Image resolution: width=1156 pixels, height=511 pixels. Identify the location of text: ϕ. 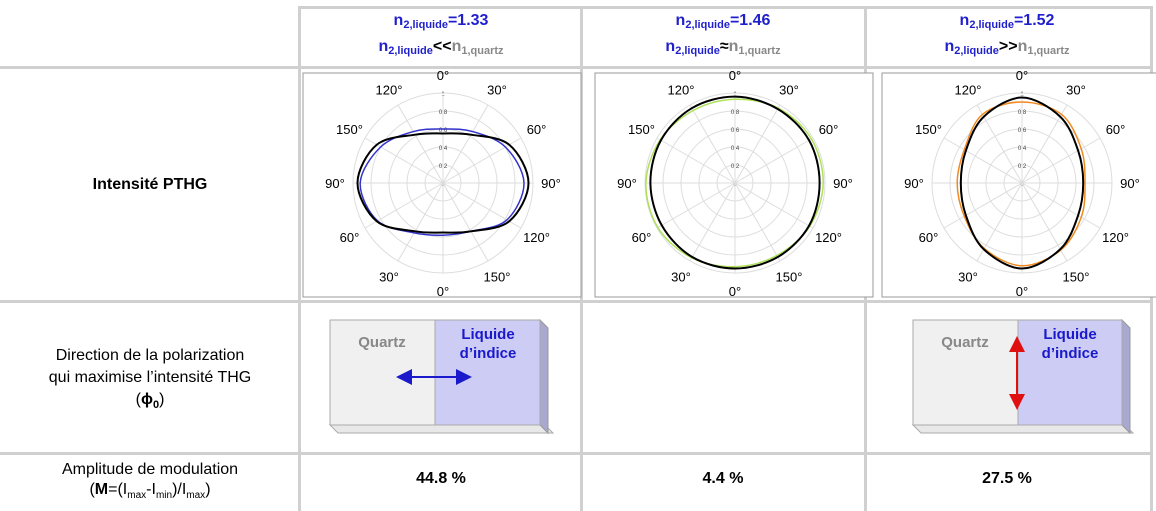
(146, 399).